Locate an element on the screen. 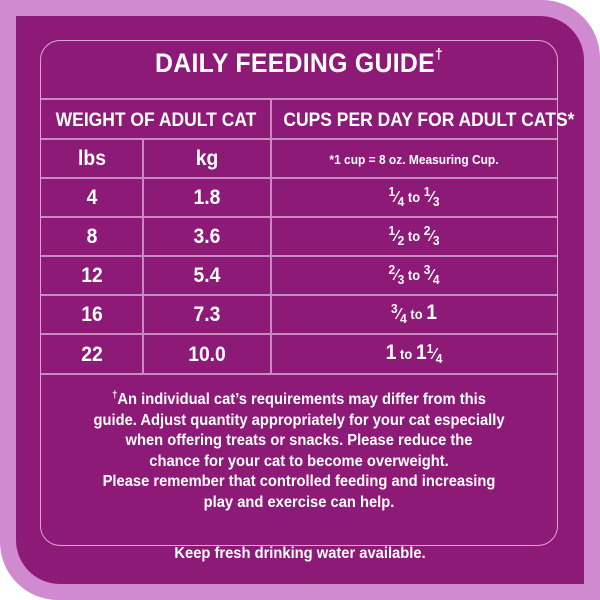  title-dagger: † is located at coordinates (438, 54).